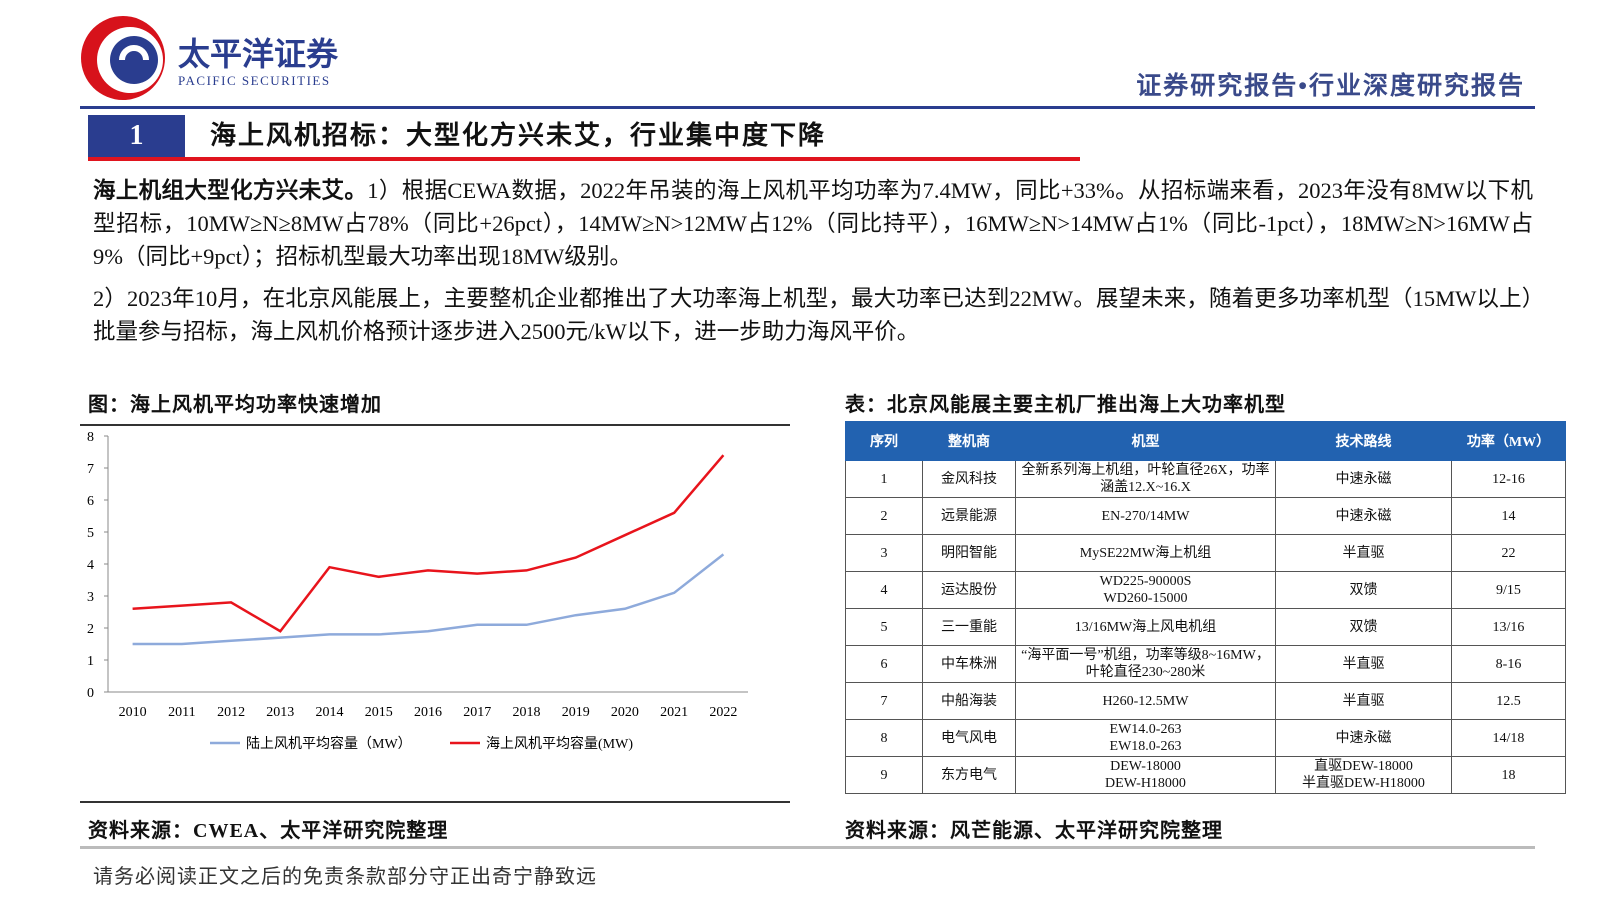 The height and width of the screenshot is (900, 1600). What do you see at coordinates (1363, 766) in the screenshot?
I see `cell-line: 直驱DEW-18000` at bounding box center [1363, 766].